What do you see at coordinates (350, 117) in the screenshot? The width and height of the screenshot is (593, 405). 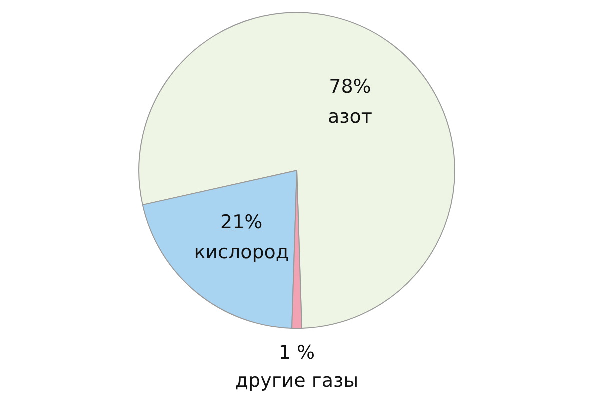 I see `slice-label: азот` at bounding box center [350, 117].